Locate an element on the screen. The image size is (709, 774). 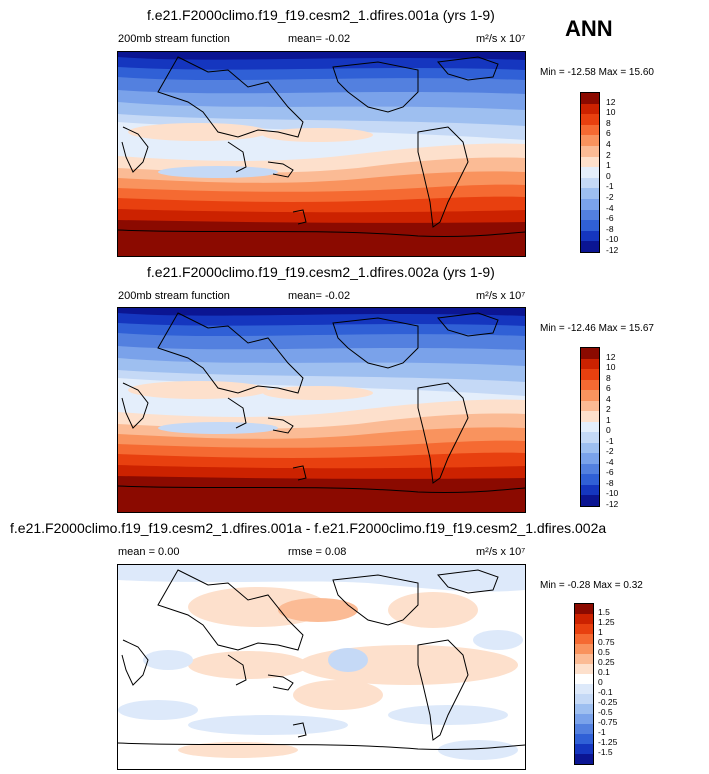
colorbar-tick-label: -0.5 is located at coordinates (605, 712).